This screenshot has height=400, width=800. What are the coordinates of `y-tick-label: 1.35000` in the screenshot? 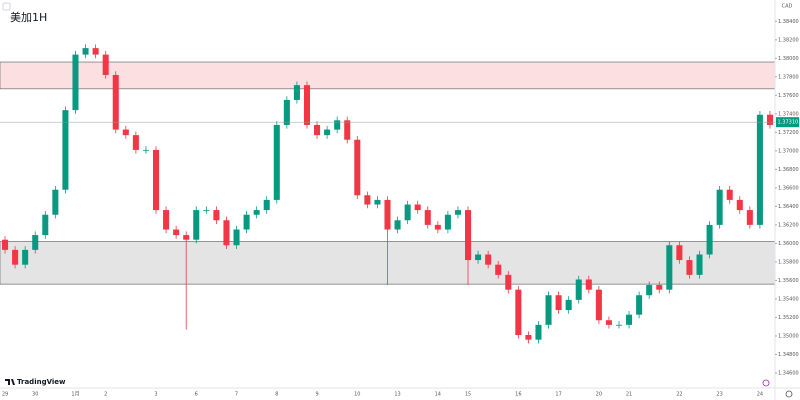 It's located at (788, 336).